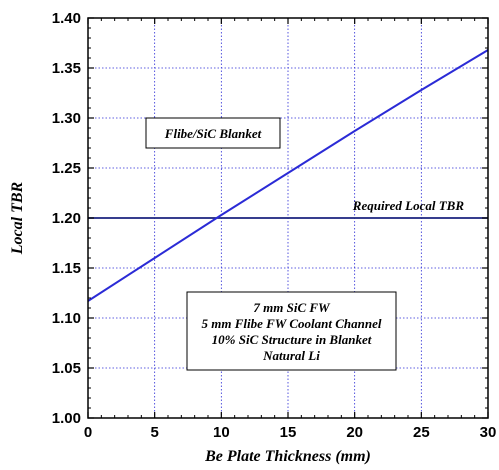 The height and width of the screenshot is (470, 499). I want to click on y-tick-labels: 1.00 1.05 1.10 1.15 1.20 1.25 1.30 1.35 1.40, so click(66, 218).